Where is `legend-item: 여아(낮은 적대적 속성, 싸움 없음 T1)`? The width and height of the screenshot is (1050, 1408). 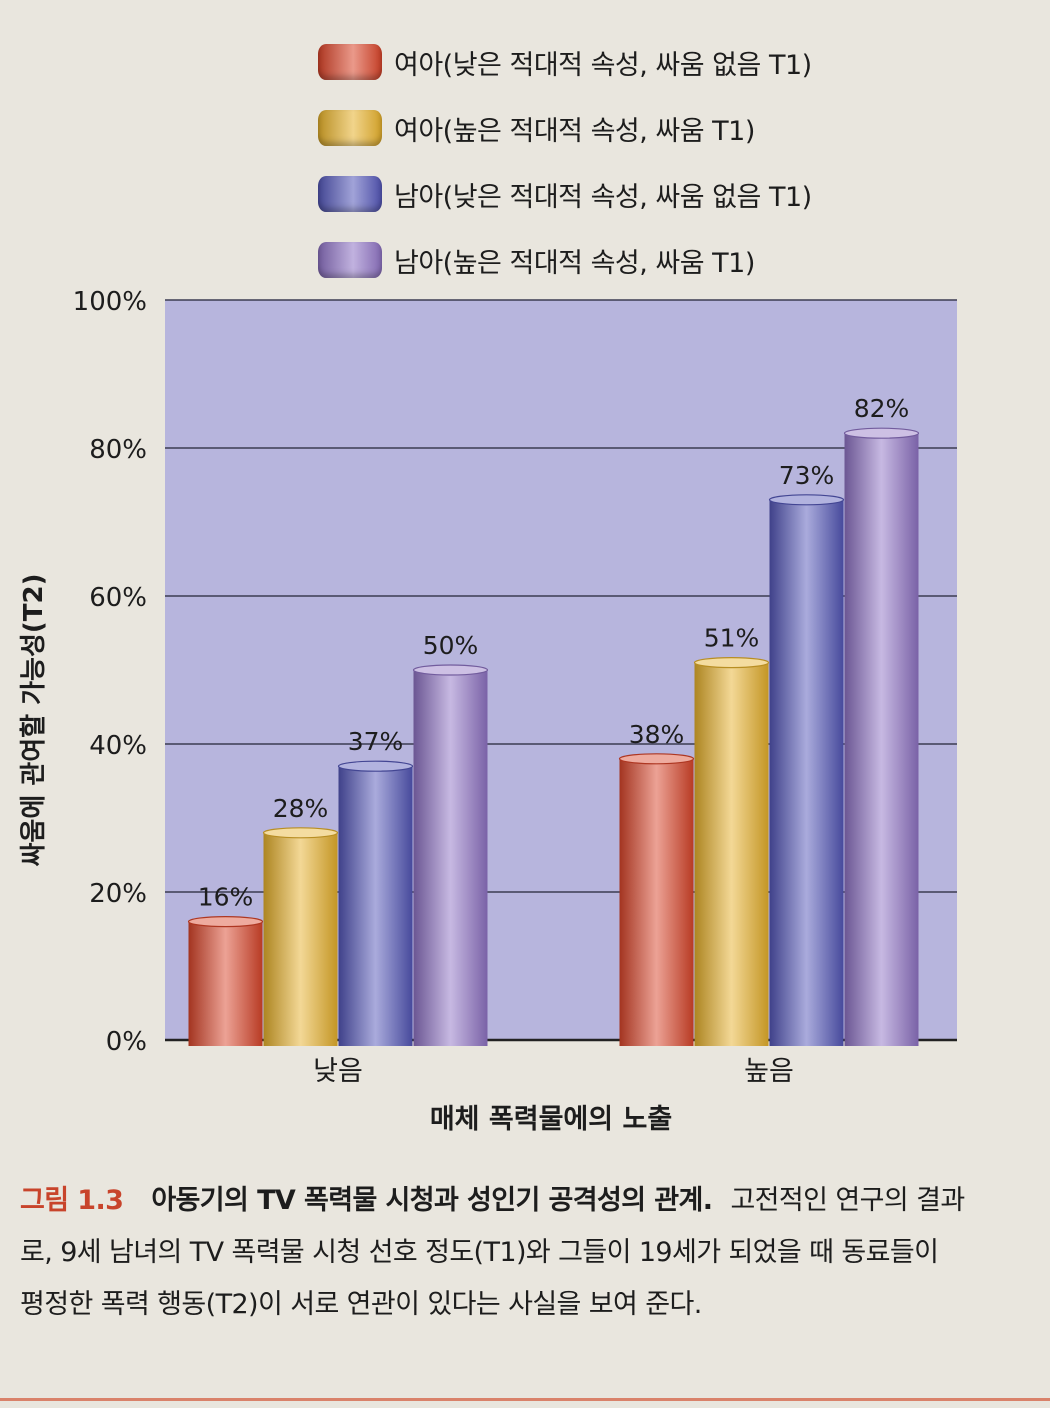
legend-item: 여아(낮은 적대적 속성, 싸움 없음 T1) is located at coordinates (565, 62).